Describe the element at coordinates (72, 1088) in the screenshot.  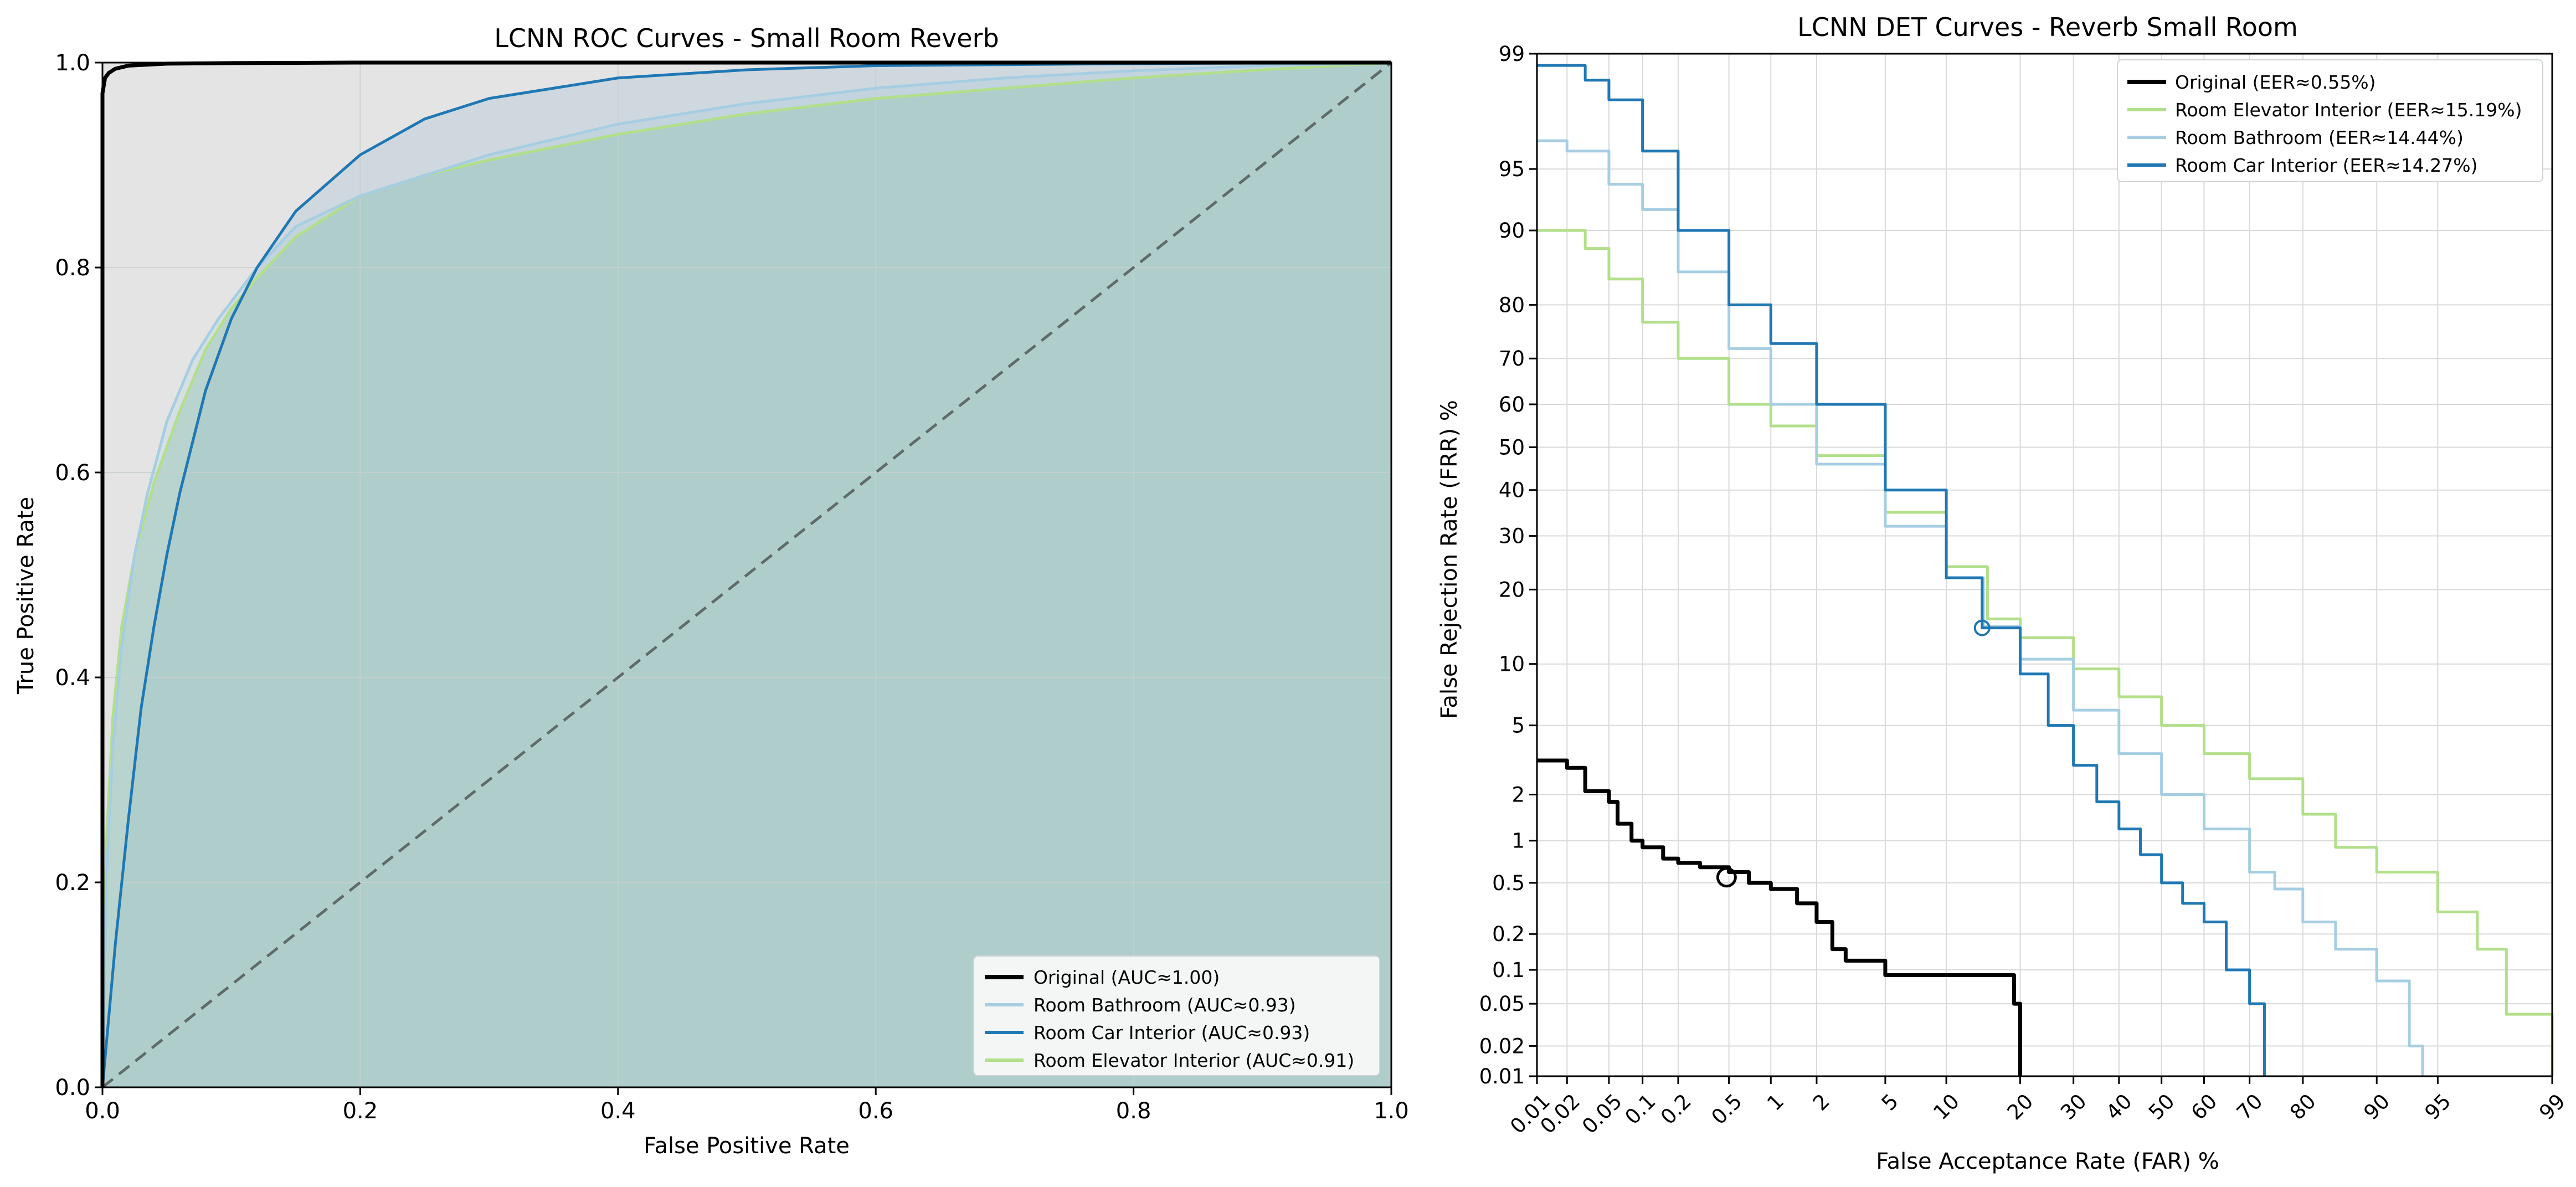
I see `roc-ytick-label: 0.0` at that location.